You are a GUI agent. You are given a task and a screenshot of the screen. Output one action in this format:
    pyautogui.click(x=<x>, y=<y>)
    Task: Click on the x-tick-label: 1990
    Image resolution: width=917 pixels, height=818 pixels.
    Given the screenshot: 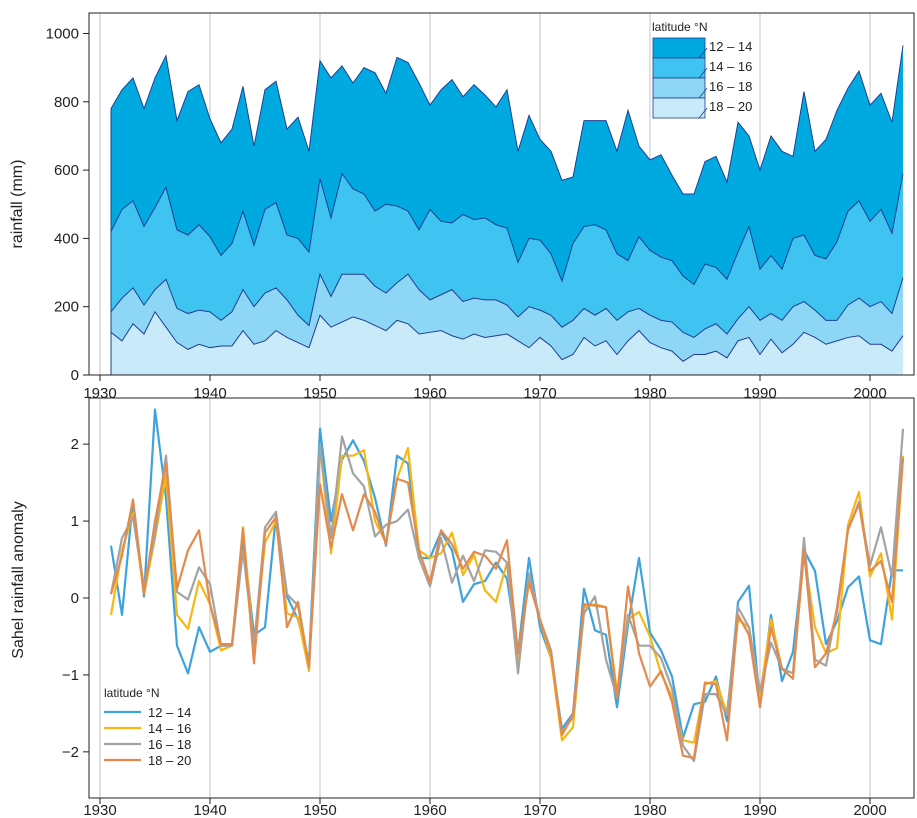 What is the action you would take?
    pyautogui.click(x=759, y=810)
    